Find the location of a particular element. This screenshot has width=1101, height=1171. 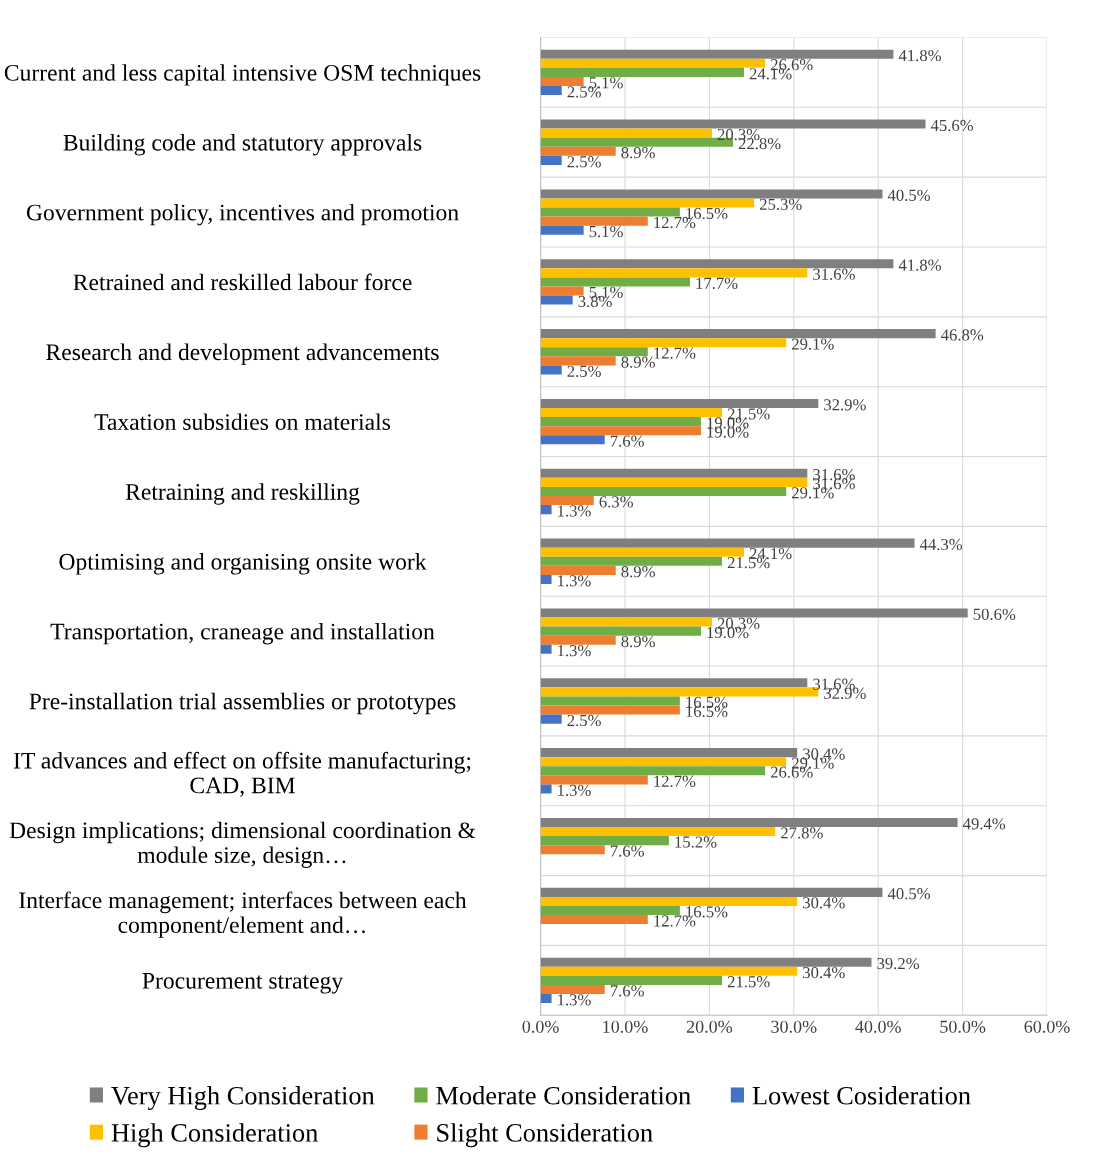

y-tick-label: Building code and statutory approvals is located at coordinates (242, 145).